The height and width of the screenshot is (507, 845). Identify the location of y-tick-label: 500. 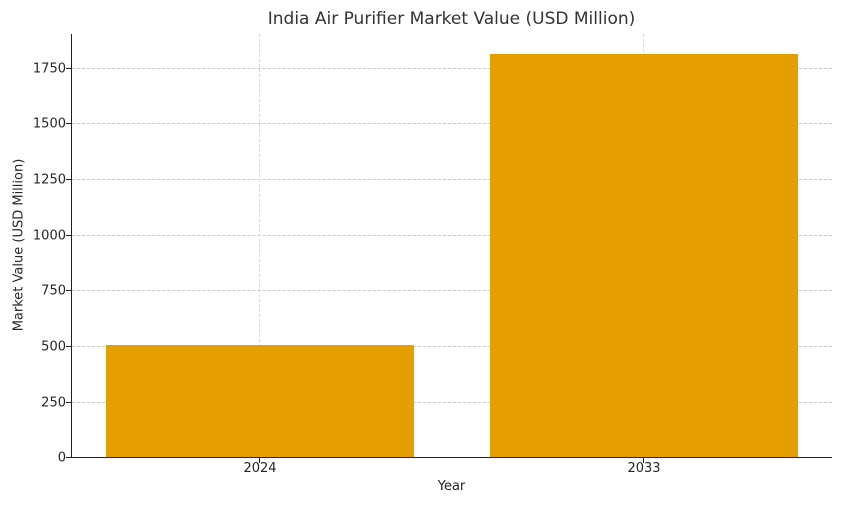
(53, 347).